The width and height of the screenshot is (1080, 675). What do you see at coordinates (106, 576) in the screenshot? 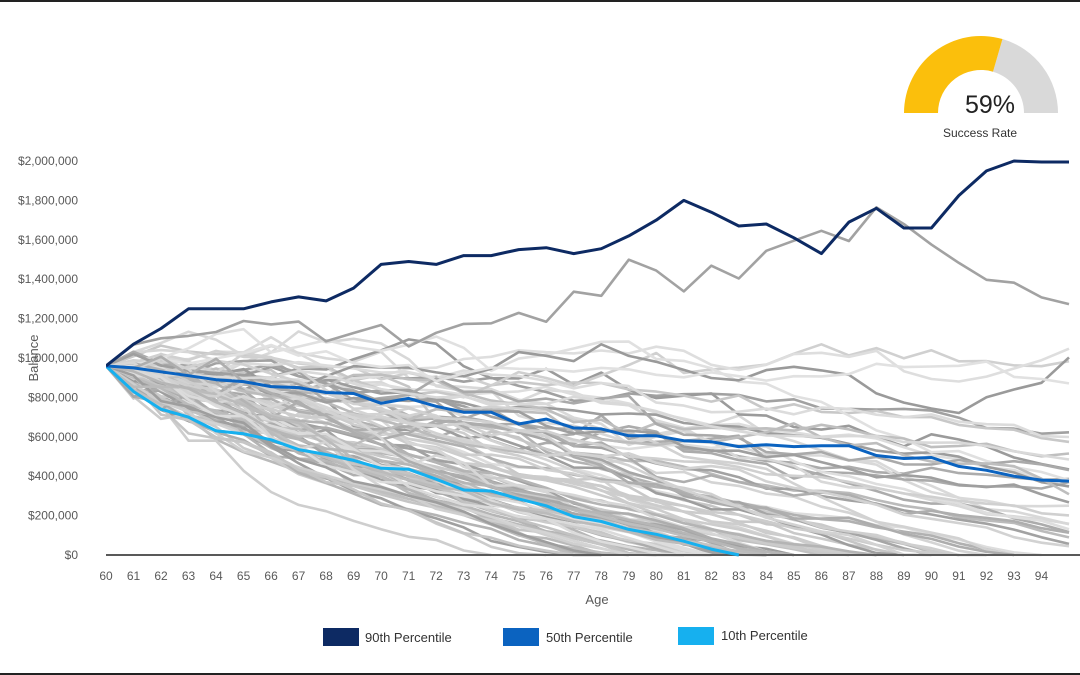
I see `x-tick-label: 60` at bounding box center [106, 576].